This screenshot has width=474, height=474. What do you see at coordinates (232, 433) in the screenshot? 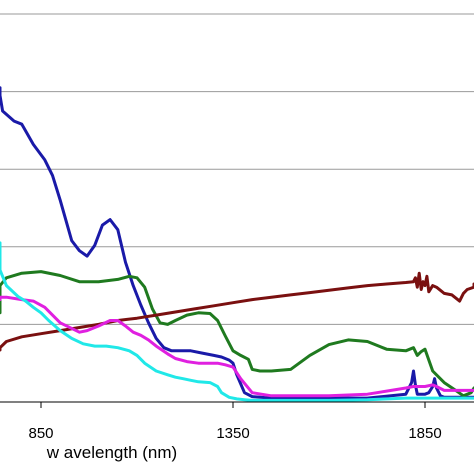
I see `x-tick-label-2: 1350` at bounding box center [232, 433].